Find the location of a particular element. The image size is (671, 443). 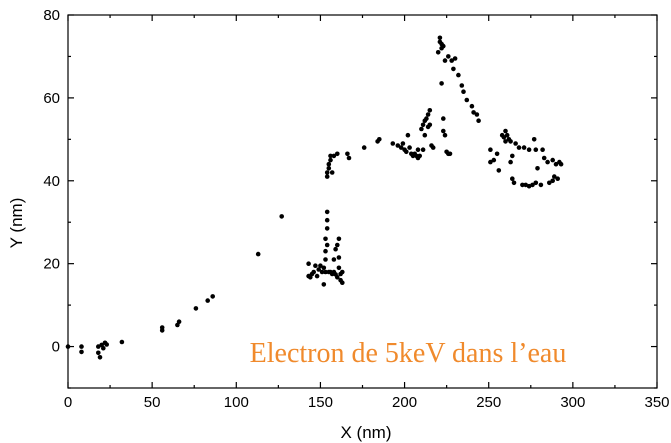

y-axis-label: Y (nm) is located at coordinates (16, 223).